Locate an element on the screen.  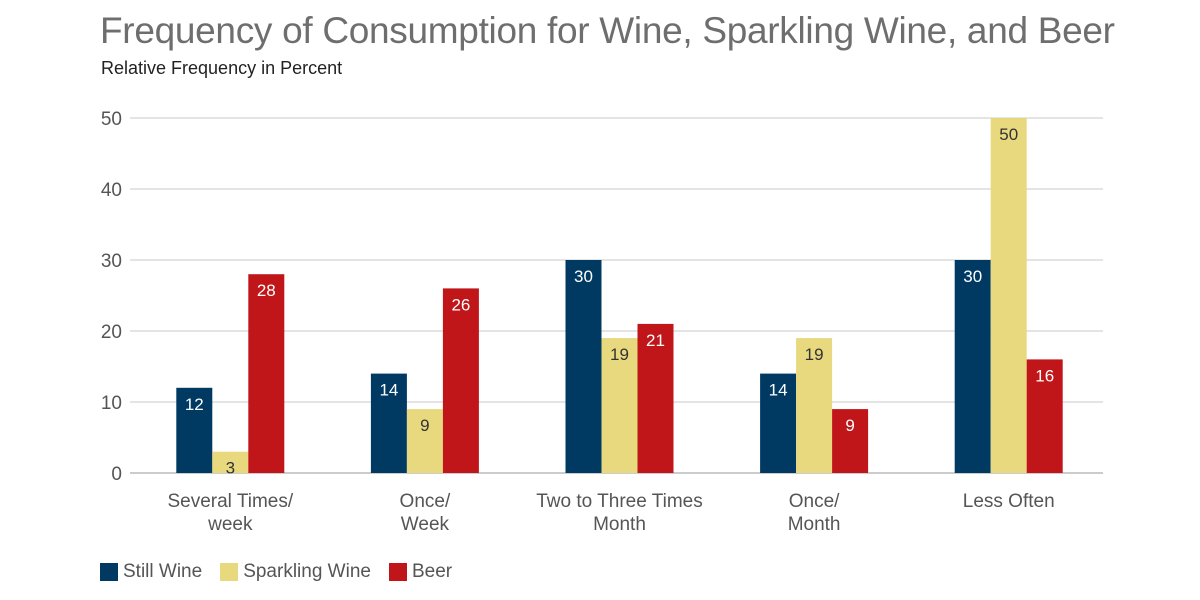
legend-label: Still Wine is located at coordinates (163, 571).